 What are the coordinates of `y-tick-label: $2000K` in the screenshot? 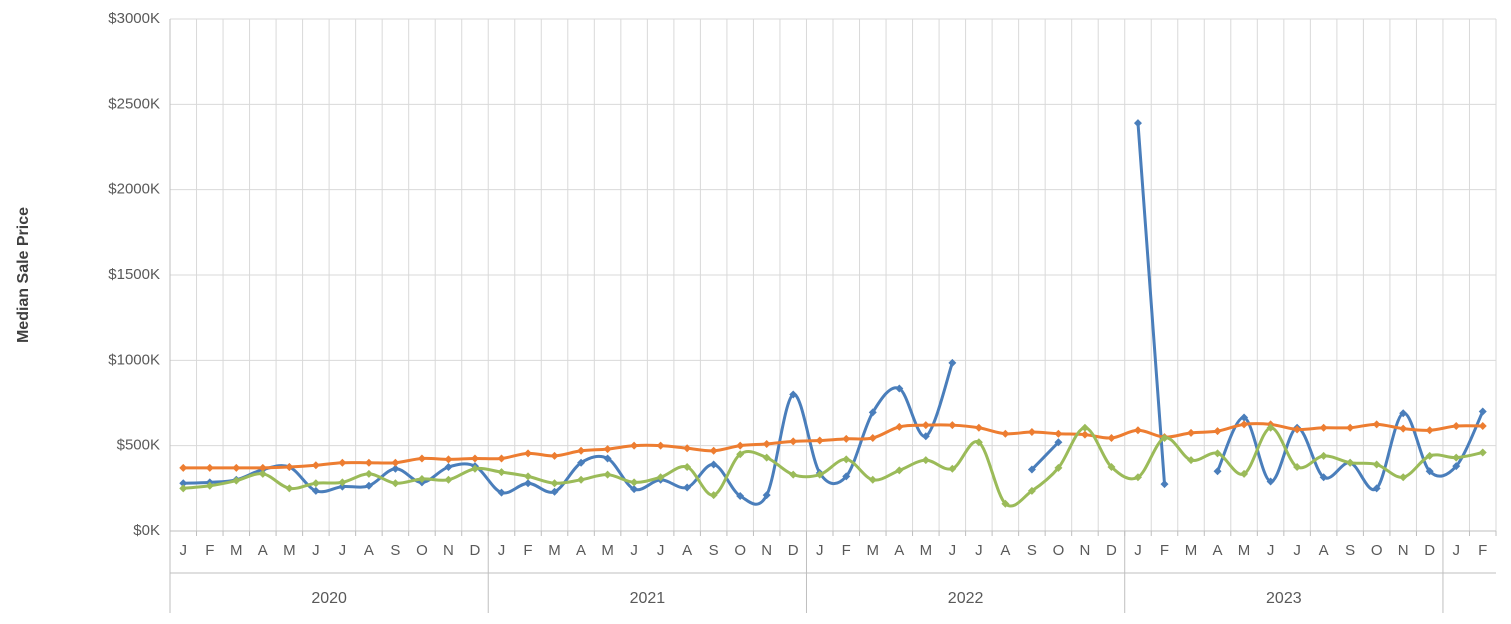 It's located at (134, 189).